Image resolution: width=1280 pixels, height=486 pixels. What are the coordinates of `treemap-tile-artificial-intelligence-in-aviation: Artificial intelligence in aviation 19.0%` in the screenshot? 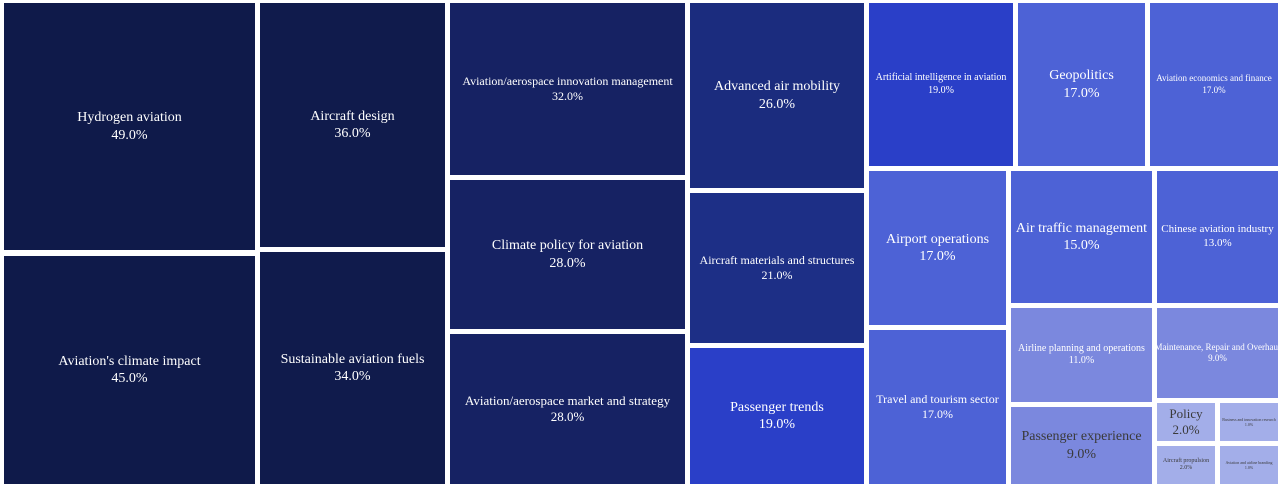 It's located at (941, 84).